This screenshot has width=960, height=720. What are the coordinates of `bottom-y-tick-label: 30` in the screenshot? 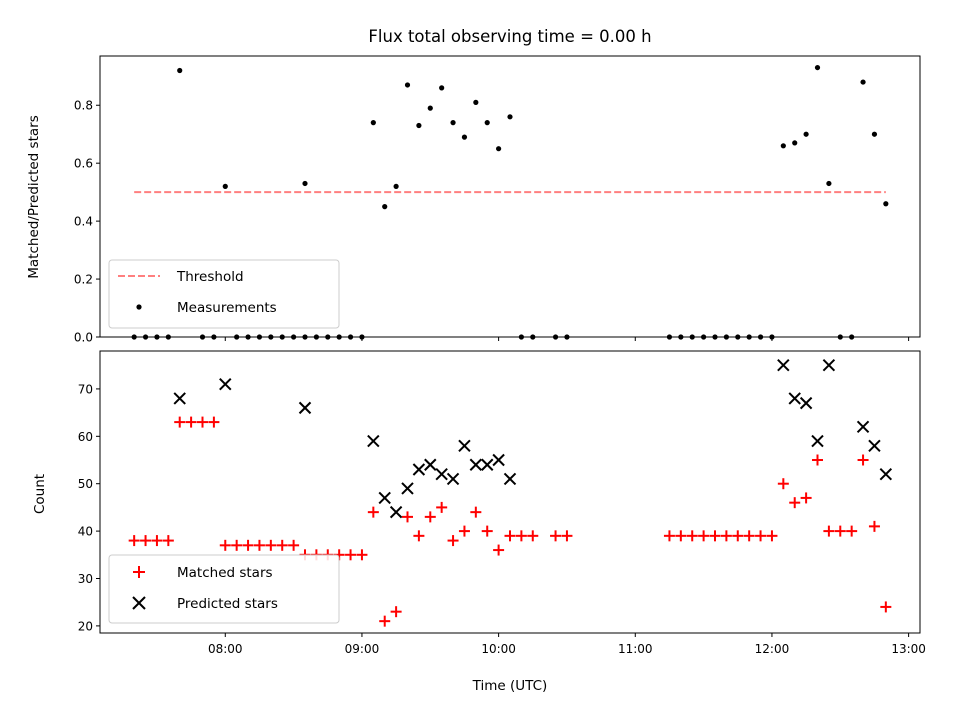 It's located at (85, 579).